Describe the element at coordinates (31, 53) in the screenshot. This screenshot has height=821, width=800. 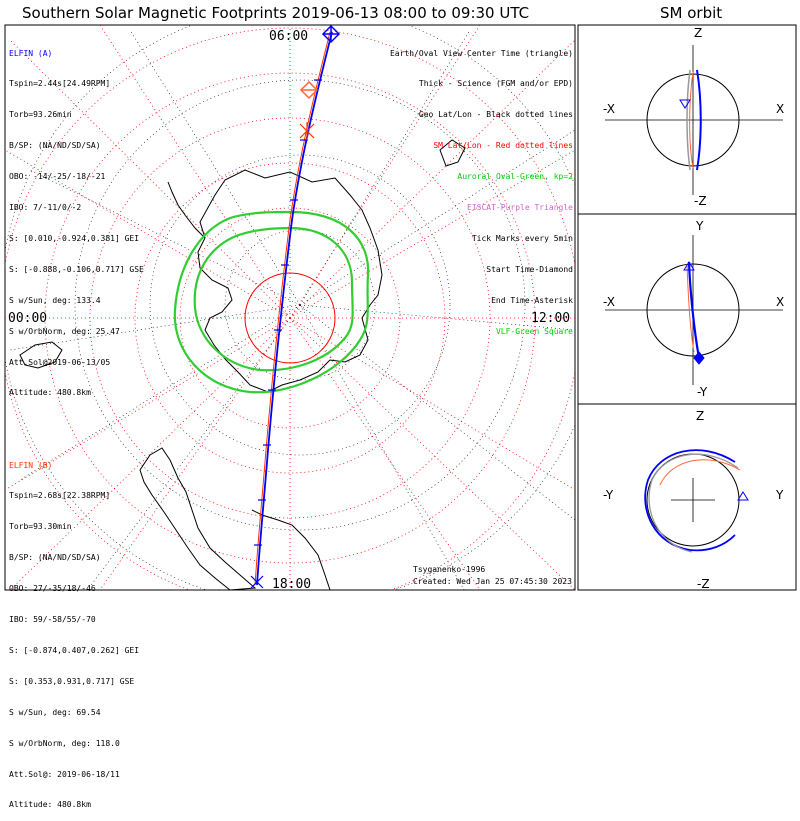
I see `elfin-a-name: ELFIN (A)` at that location.